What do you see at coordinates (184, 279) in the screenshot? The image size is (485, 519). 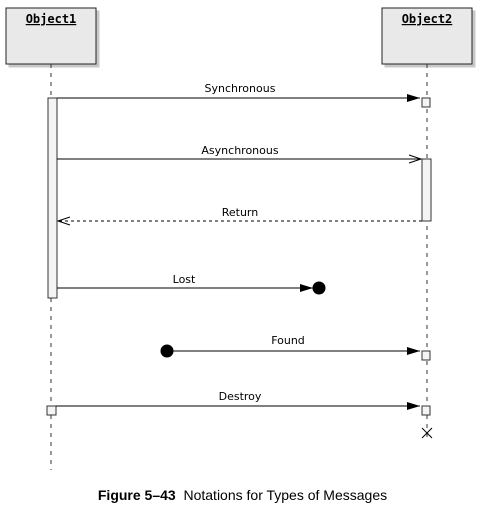 I see `lost-label: Lost` at bounding box center [184, 279].